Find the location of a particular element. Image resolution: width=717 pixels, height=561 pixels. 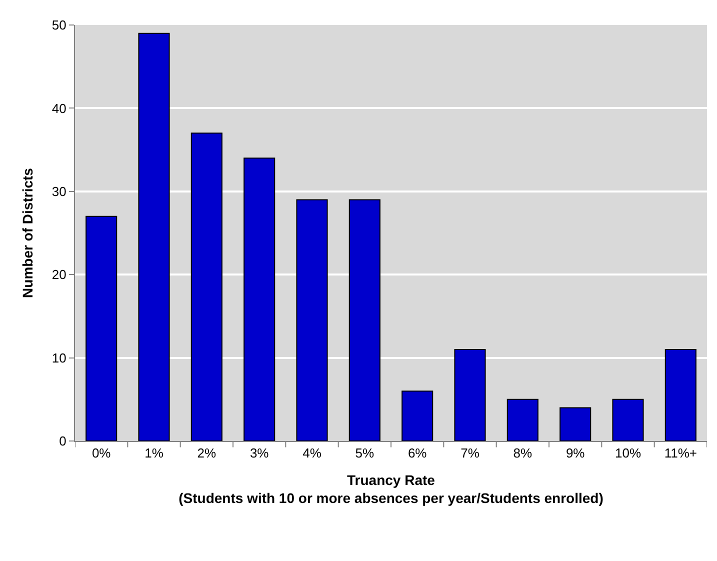

y-tick-label: 30 is located at coordinates (59, 191).